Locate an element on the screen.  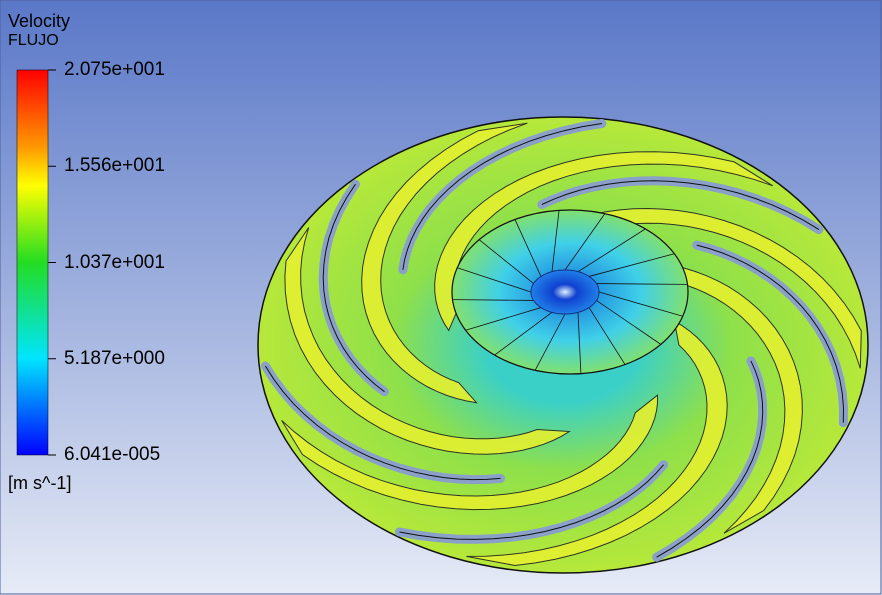
color-bar-ticks is located at coordinates (52, 262).